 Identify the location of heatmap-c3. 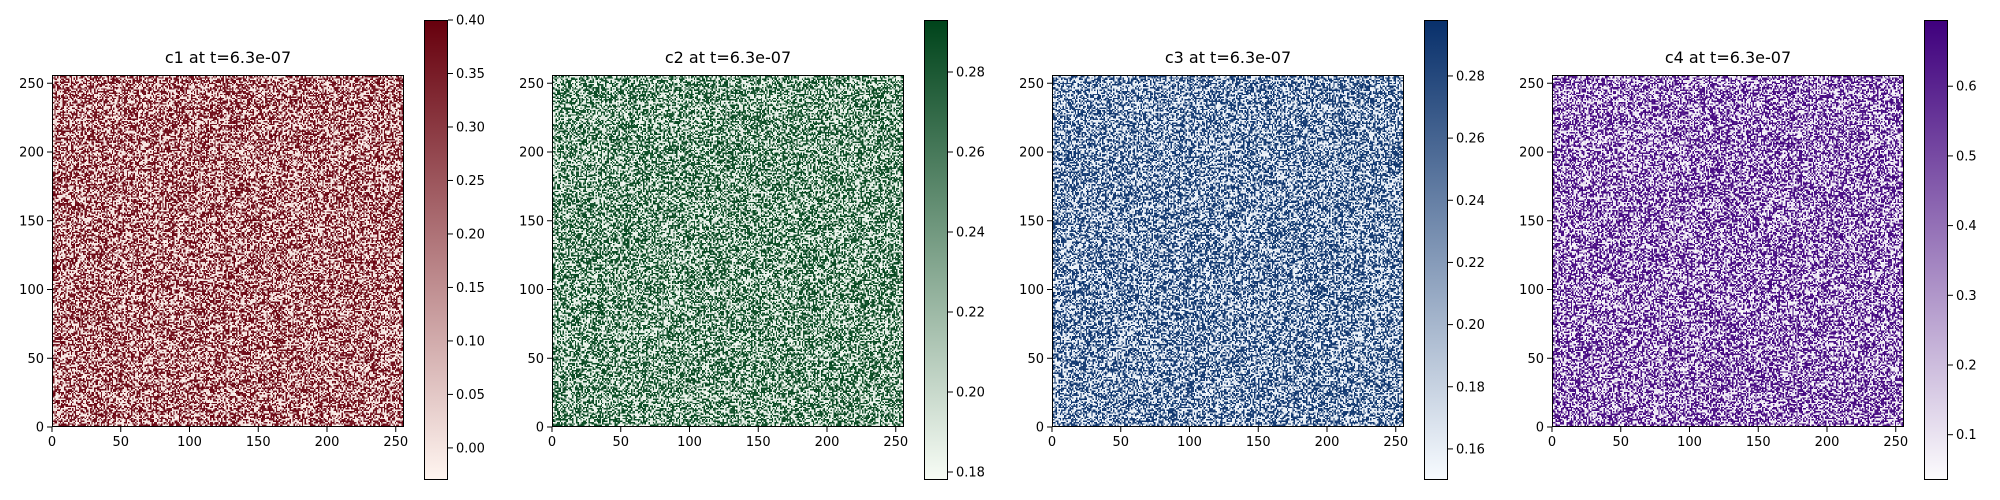
(1228, 251).